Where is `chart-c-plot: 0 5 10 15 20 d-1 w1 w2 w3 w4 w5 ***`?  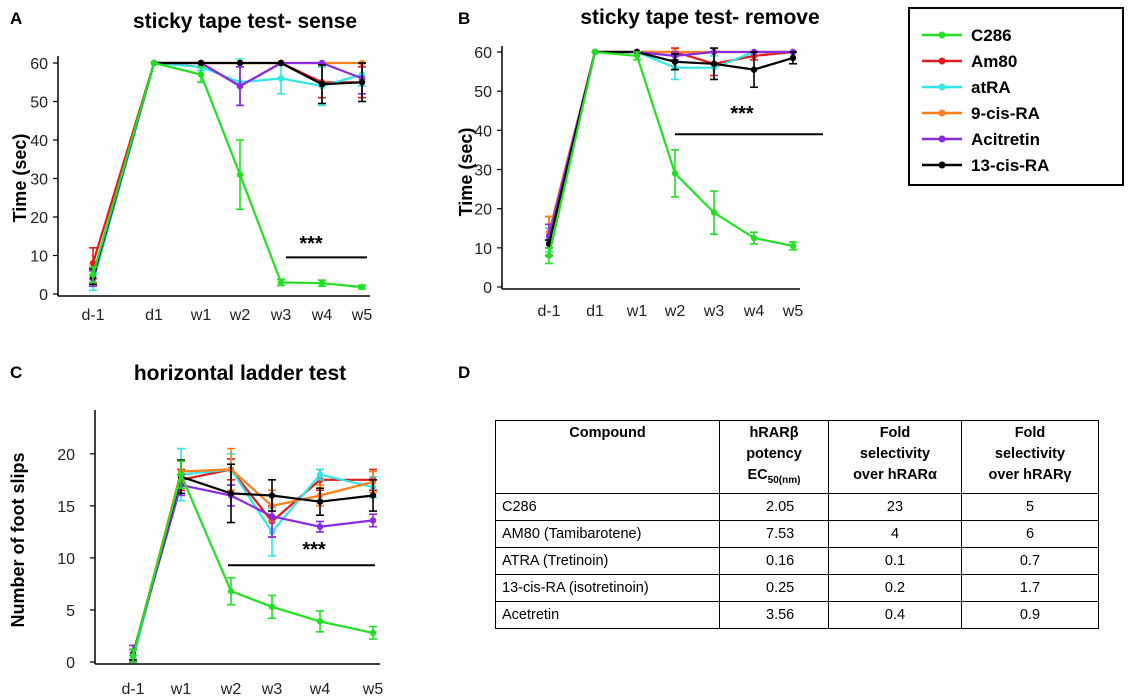 chart-c-plot: 0 5 10 15 20 d-1 w1 w2 w3 w4 w5 *** is located at coordinates (220, 554).